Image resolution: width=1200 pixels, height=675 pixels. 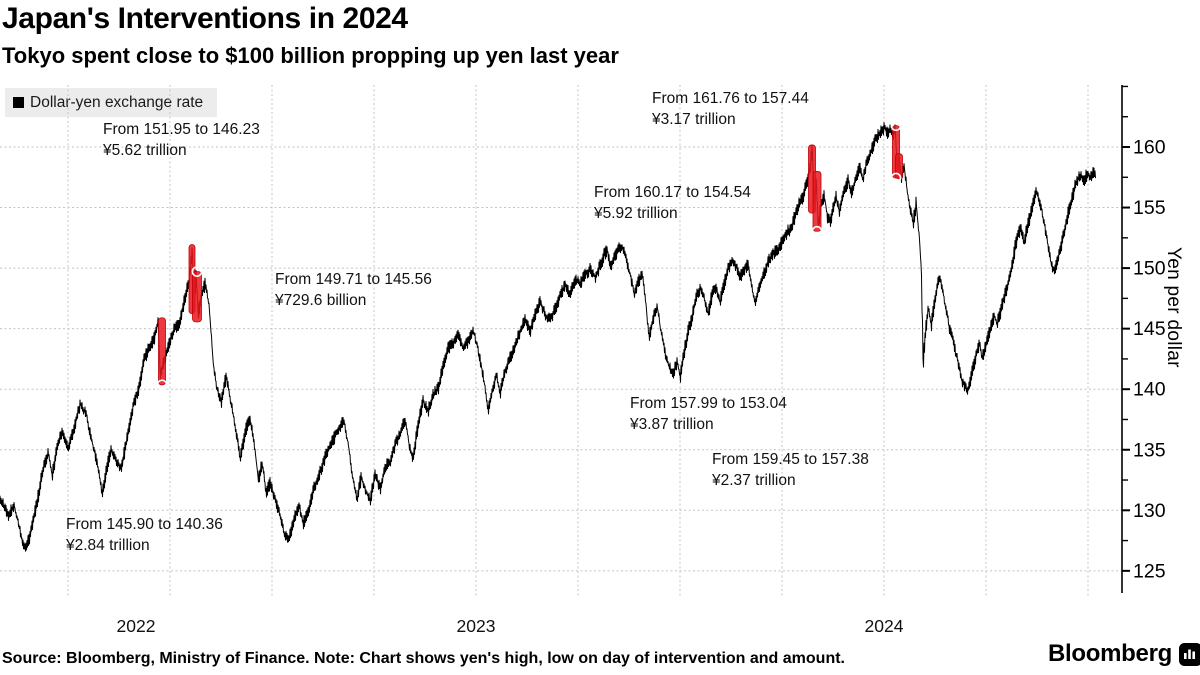 What do you see at coordinates (1149, 269) in the screenshot?
I see `y-axis-tick-label: 150` at bounding box center [1149, 269].